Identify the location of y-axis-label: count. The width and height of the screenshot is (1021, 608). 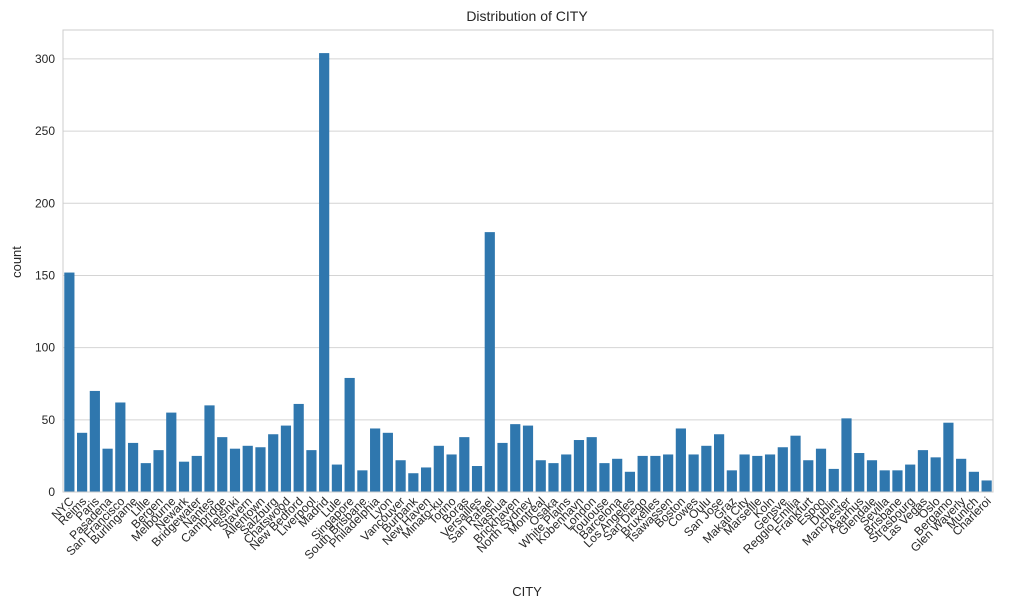
(16, 262).